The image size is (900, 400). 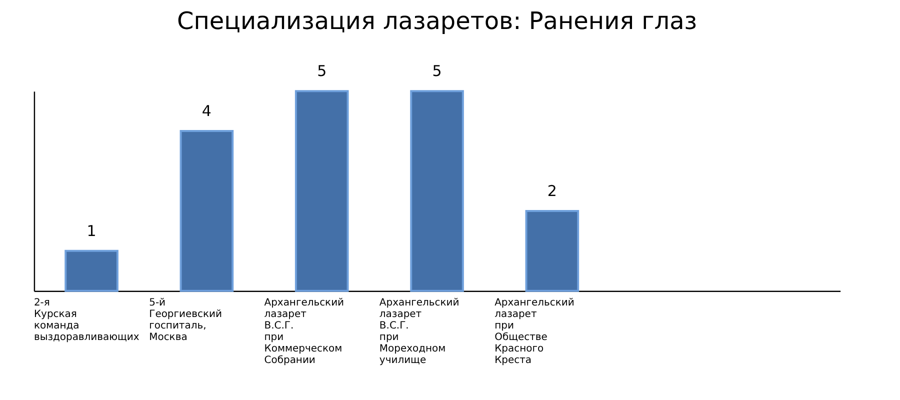 What do you see at coordinates (207, 111) in the screenshot?
I see `data-label: 4` at bounding box center [207, 111].